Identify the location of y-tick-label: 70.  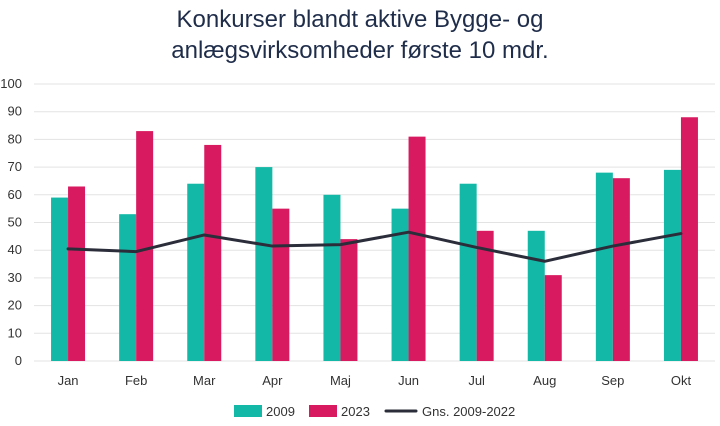
(15, 166).